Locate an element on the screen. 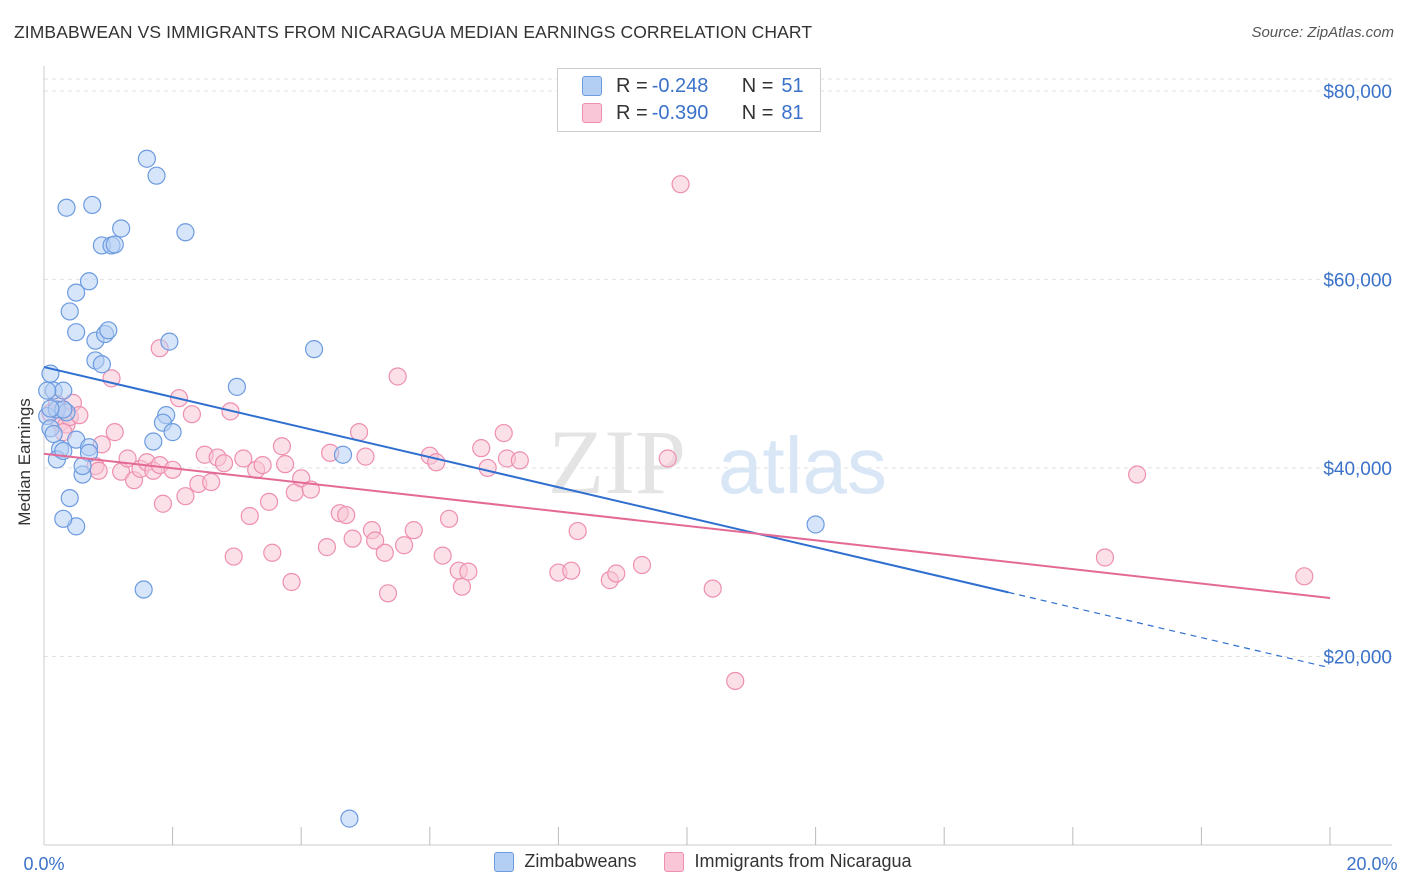  legend-n-value: 51 is located at coordinates (792, 85).